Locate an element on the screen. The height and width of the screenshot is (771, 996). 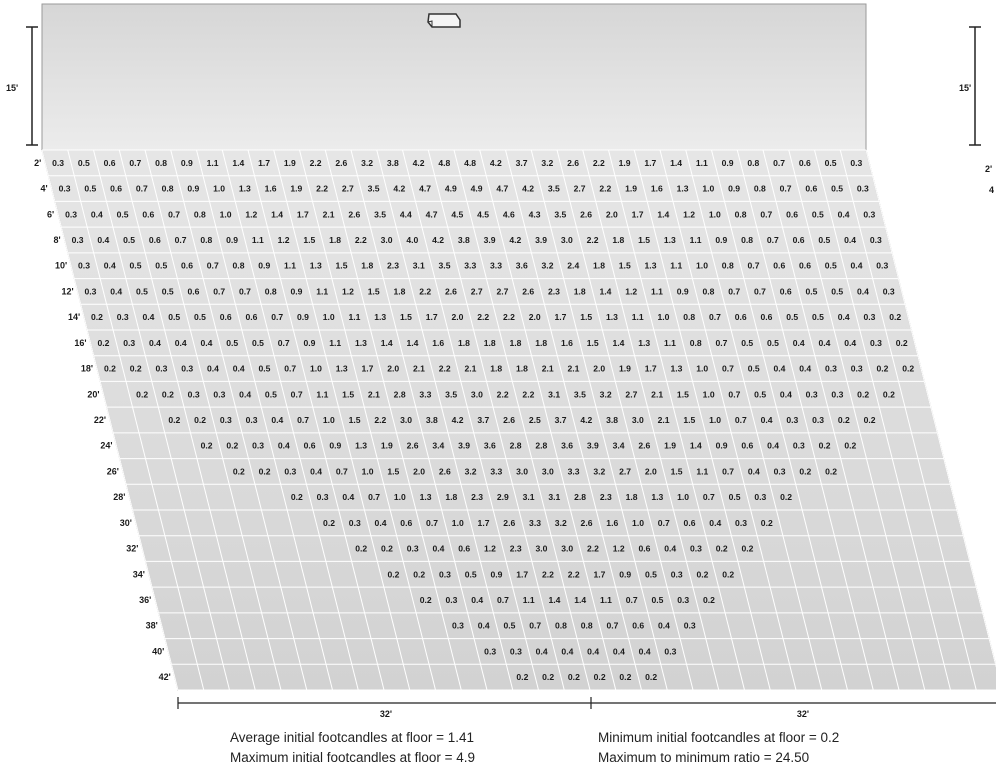
row-distance-label: 14' is located at coordinates (74, 317).